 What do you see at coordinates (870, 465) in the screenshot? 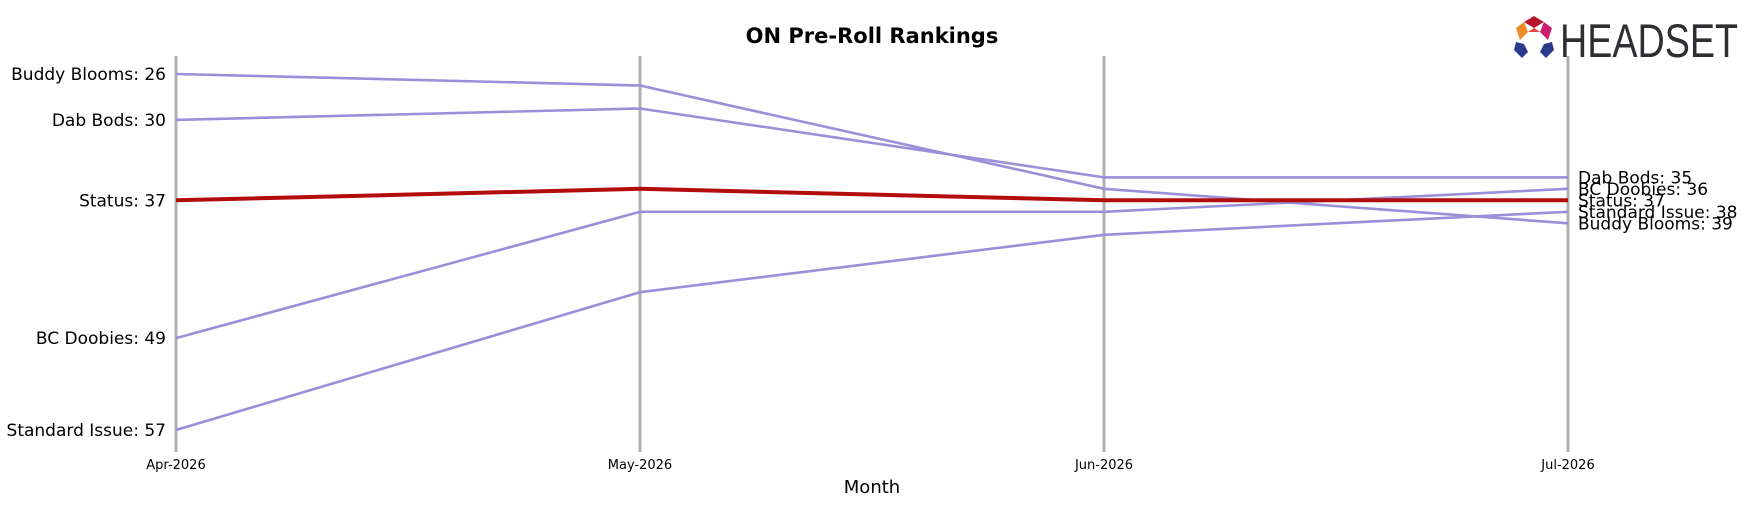
I see `x-axis-ticks: Apr-2026 May-2026 Jun-2026 Jul-2026` at bounding box center [870, 465].